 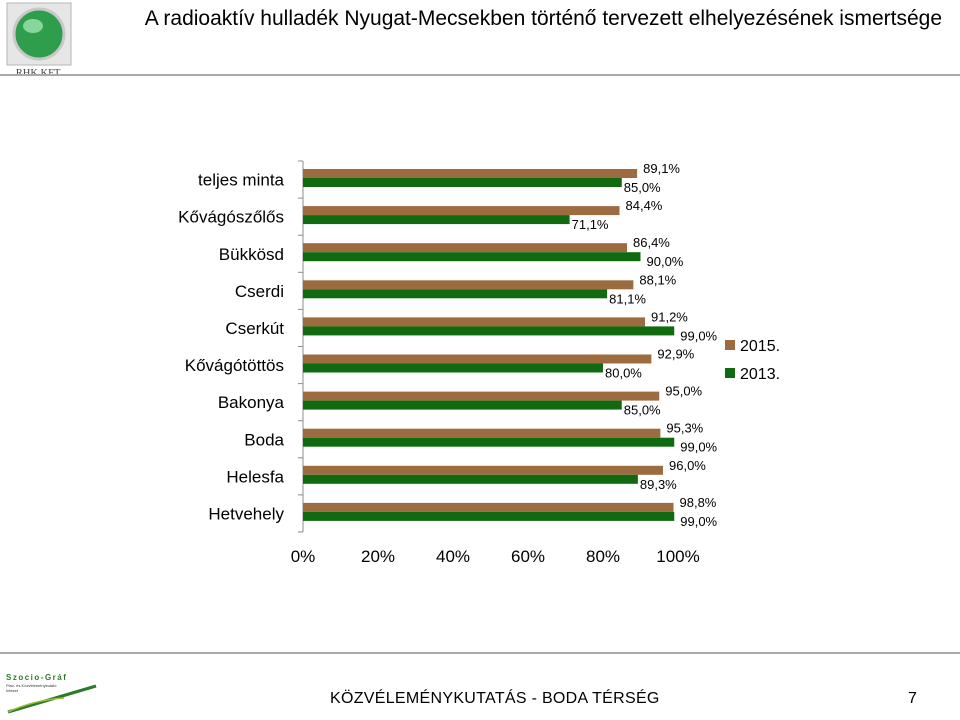 What do you see at coordinates (675, 354) in the screenshot?
I see `data-label: 92,9%` at bounding box center [675, 354].